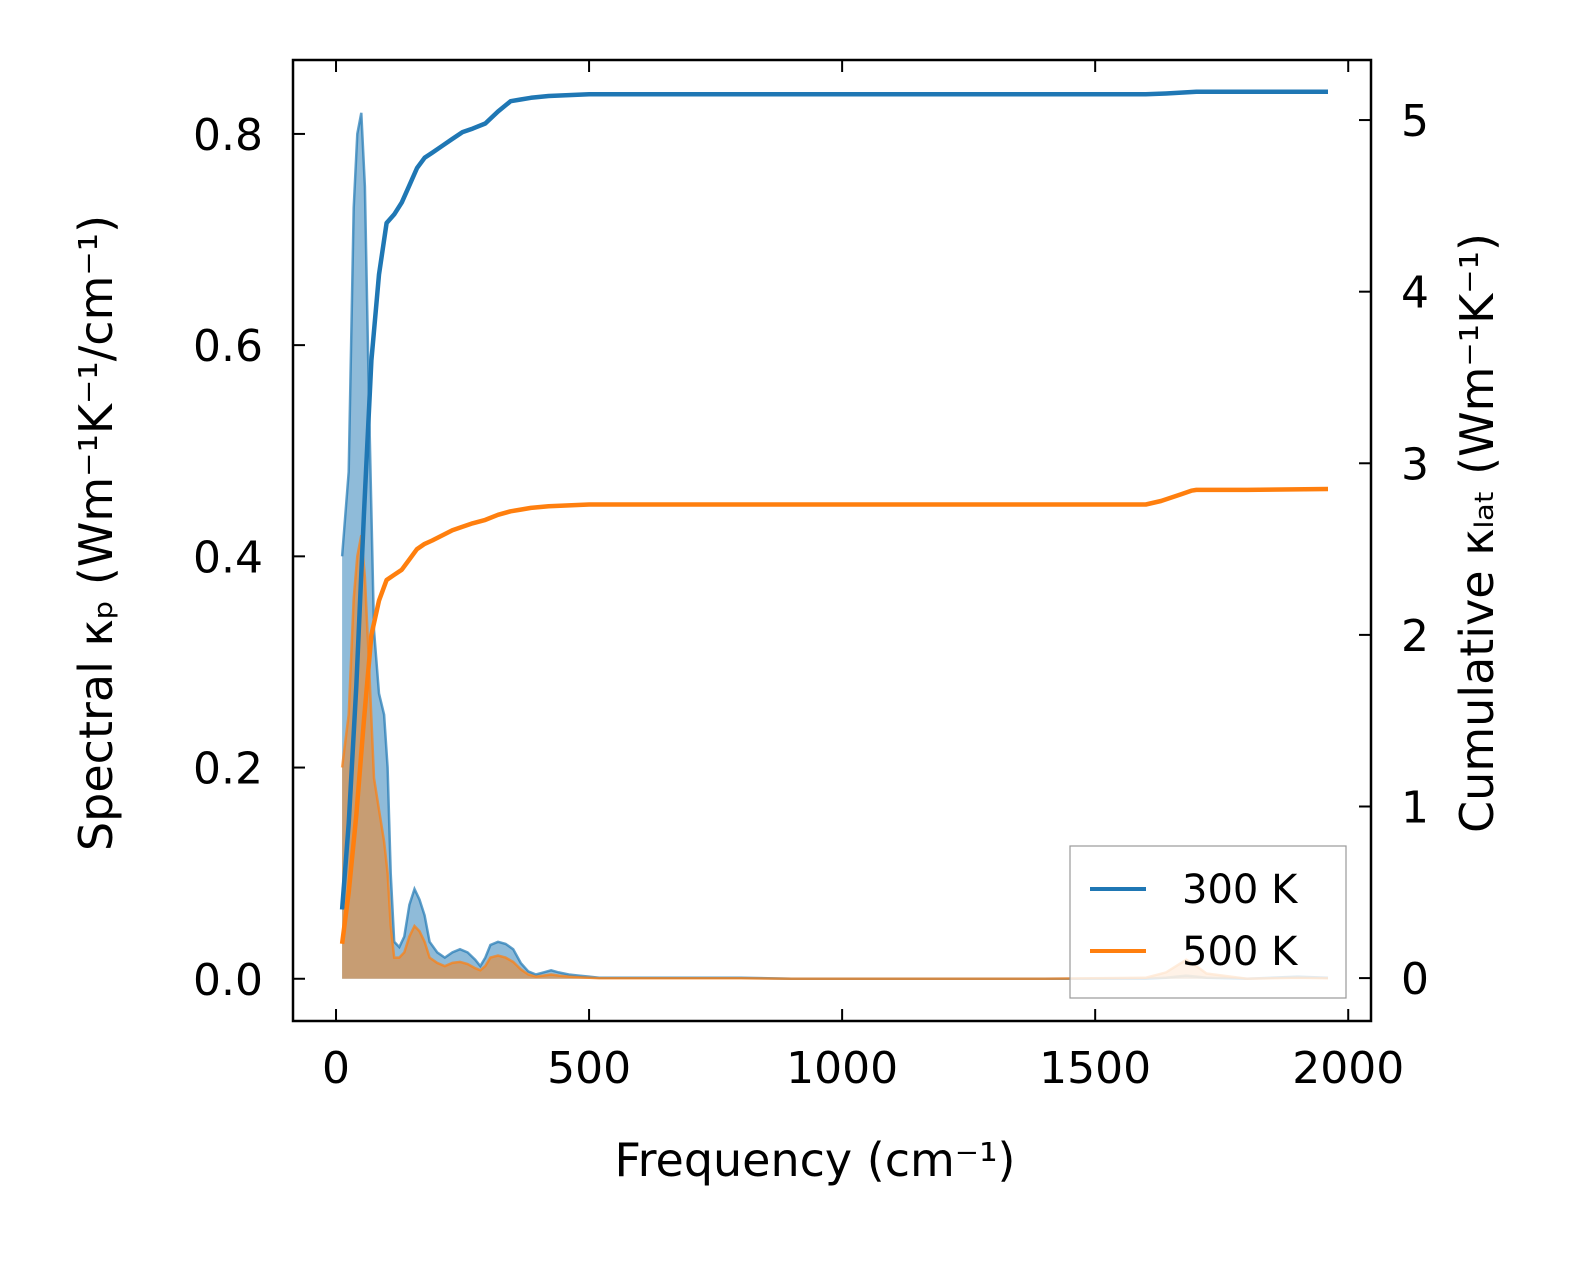  I want to click on y-left-axis-ticks: 0.0 0.2 0.4 0.6 0.8, so click(249, 558).